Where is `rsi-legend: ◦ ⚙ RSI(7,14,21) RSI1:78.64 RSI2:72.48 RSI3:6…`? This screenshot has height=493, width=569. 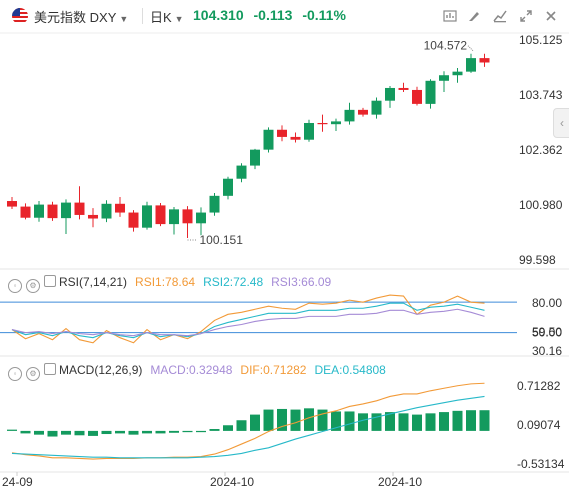 rsi-legend: ◦ ⚙ RSI(7,14,21) RSI1:78.64 RSI2:72.48 RSI3:6… is located at coordinates (169, 284).